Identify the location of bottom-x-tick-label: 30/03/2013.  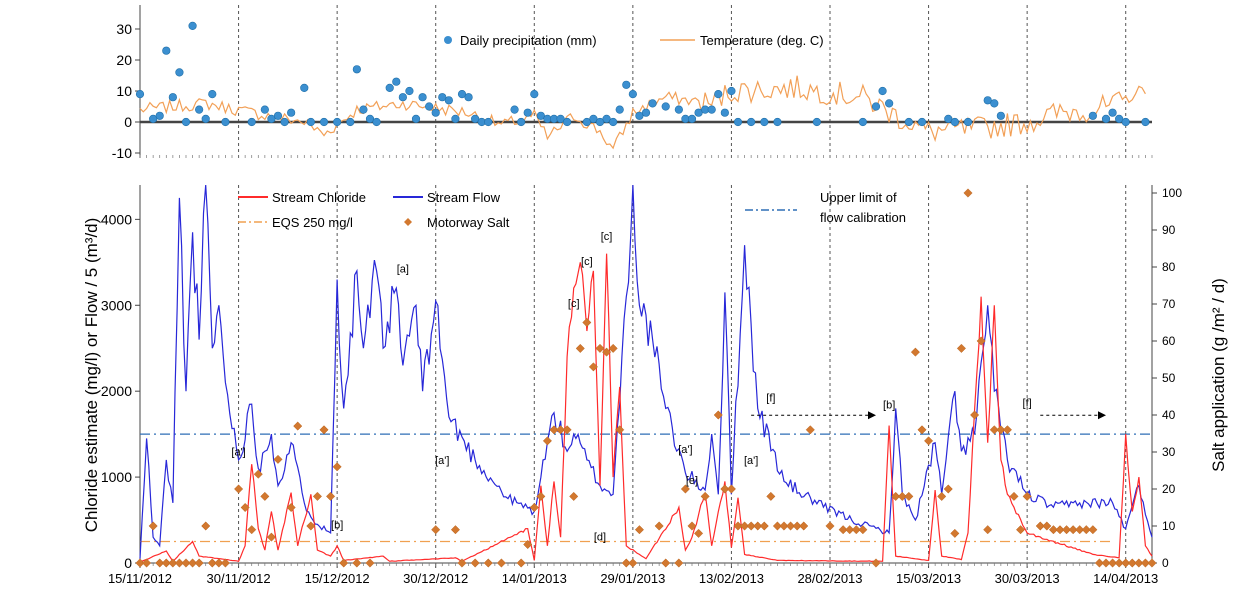
(1027, 578).